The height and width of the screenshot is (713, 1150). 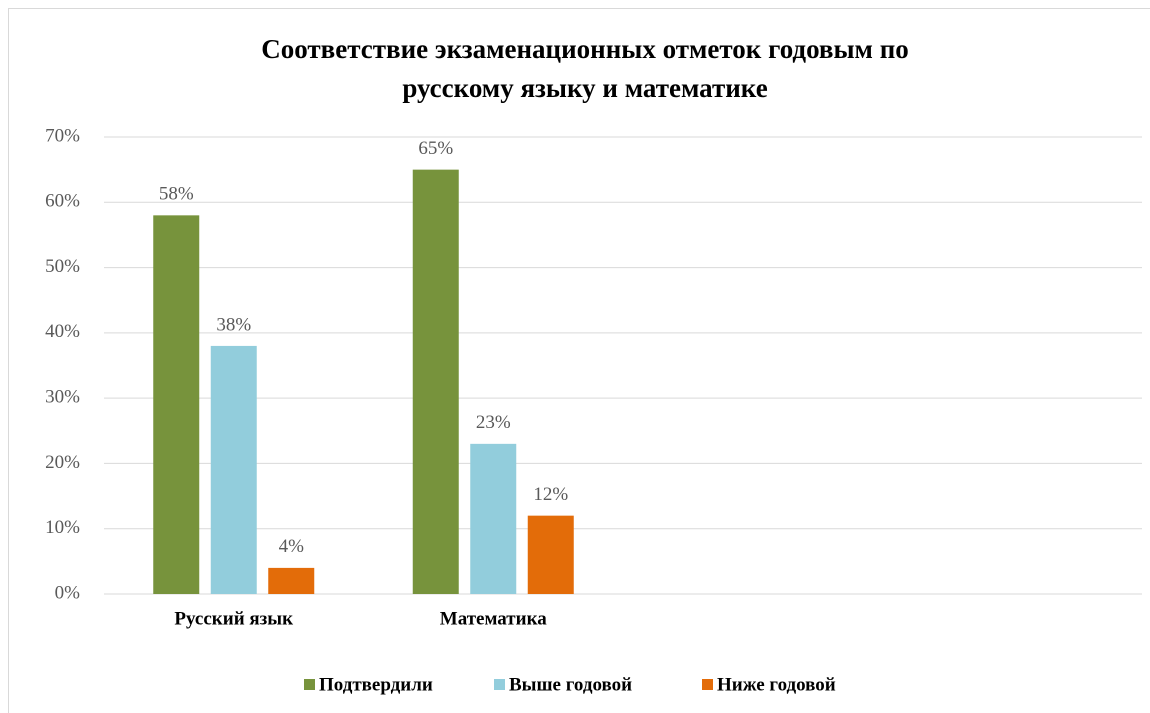 What do you see at coordinates (62, 135) in the screenshot?
I see `y-tick-label: 70%` at bounding box center [62, 135].